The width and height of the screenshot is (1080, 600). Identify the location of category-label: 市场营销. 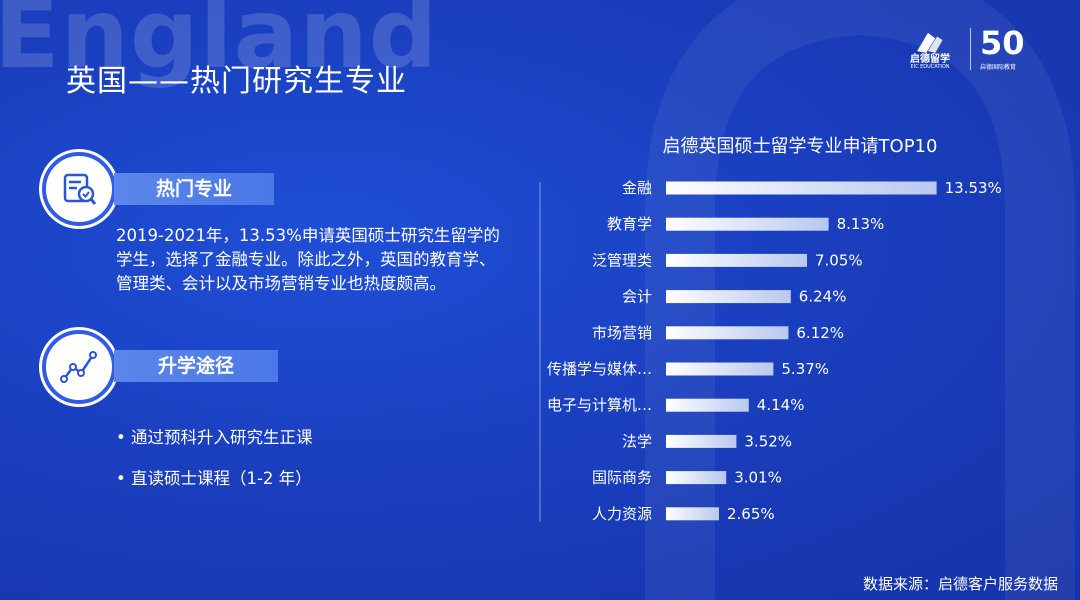
(622, 333).